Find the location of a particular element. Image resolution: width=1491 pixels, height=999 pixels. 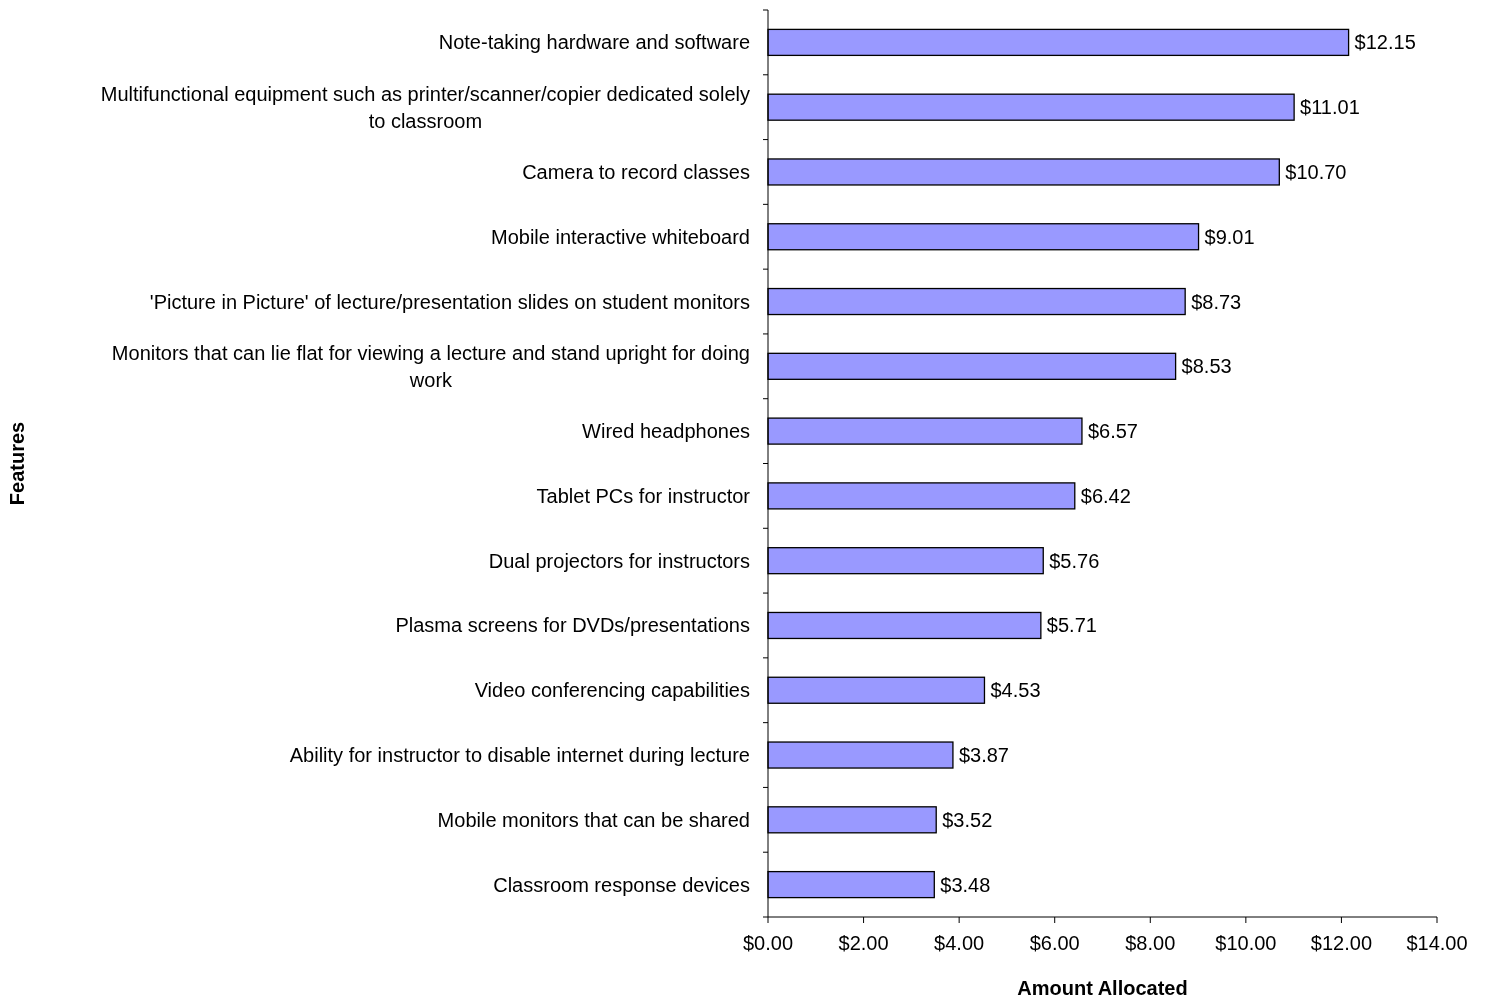

x-tick-label: $14.00 is located at coordinates (1437, 943).